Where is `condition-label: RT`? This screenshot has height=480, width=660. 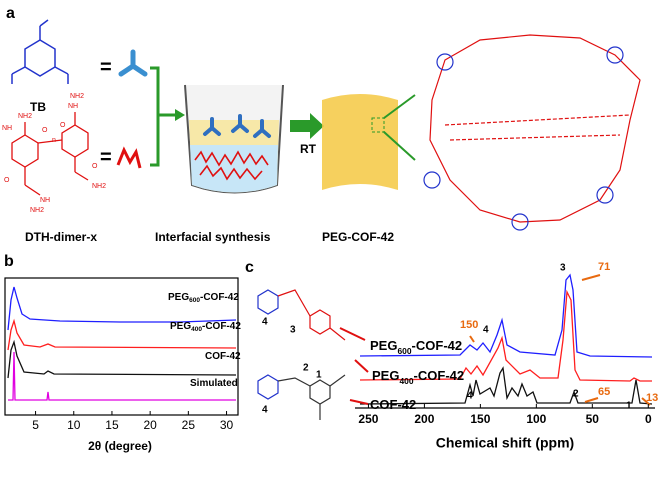
condition-label: RT is located at coordinates (308, 149).